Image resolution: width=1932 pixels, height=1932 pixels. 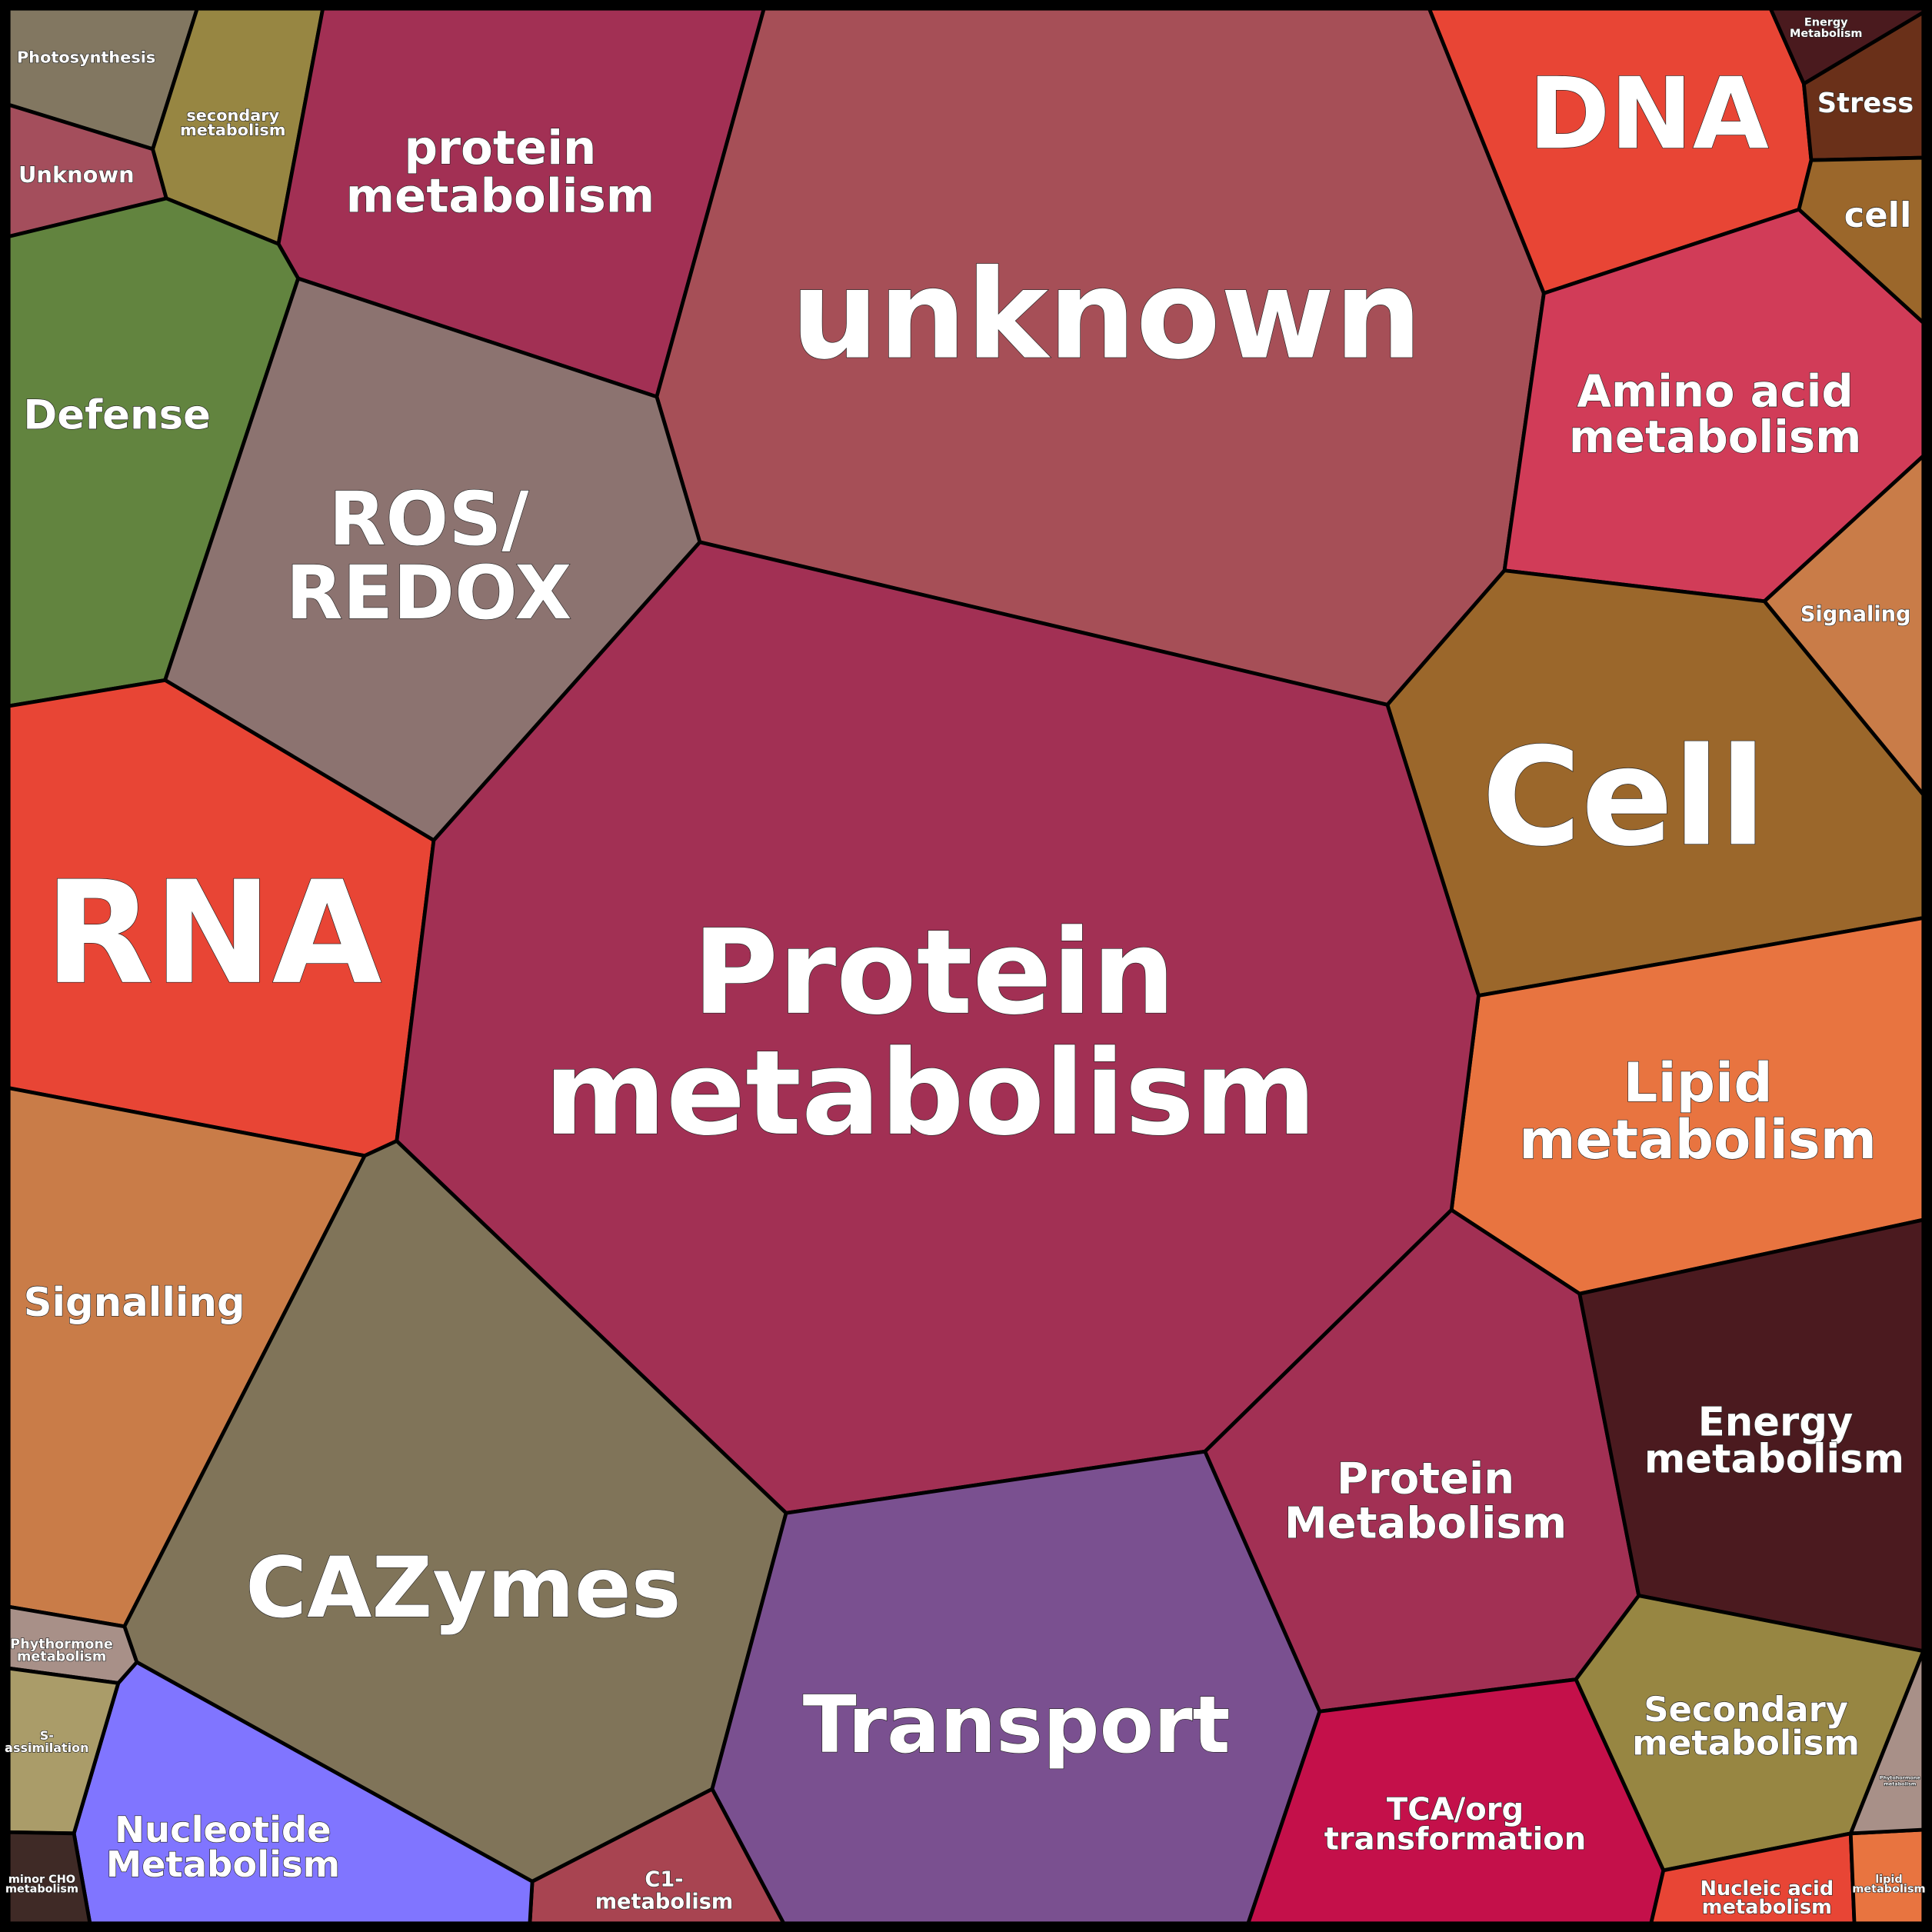 What do you see at coordinates (61, 1645) in the screenshot?
I see `cell-label: Phythormone` at bounding box center [61, 1645].